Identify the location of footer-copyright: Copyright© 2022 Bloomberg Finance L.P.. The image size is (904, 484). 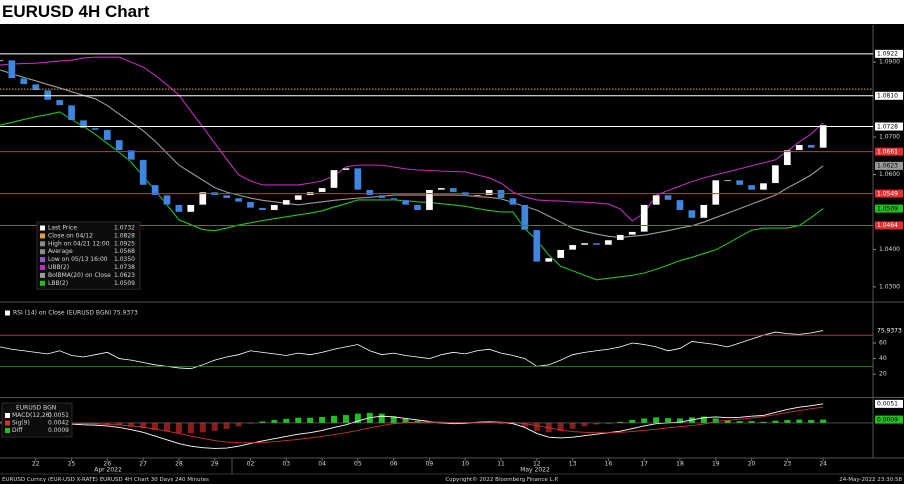
(502, 479).